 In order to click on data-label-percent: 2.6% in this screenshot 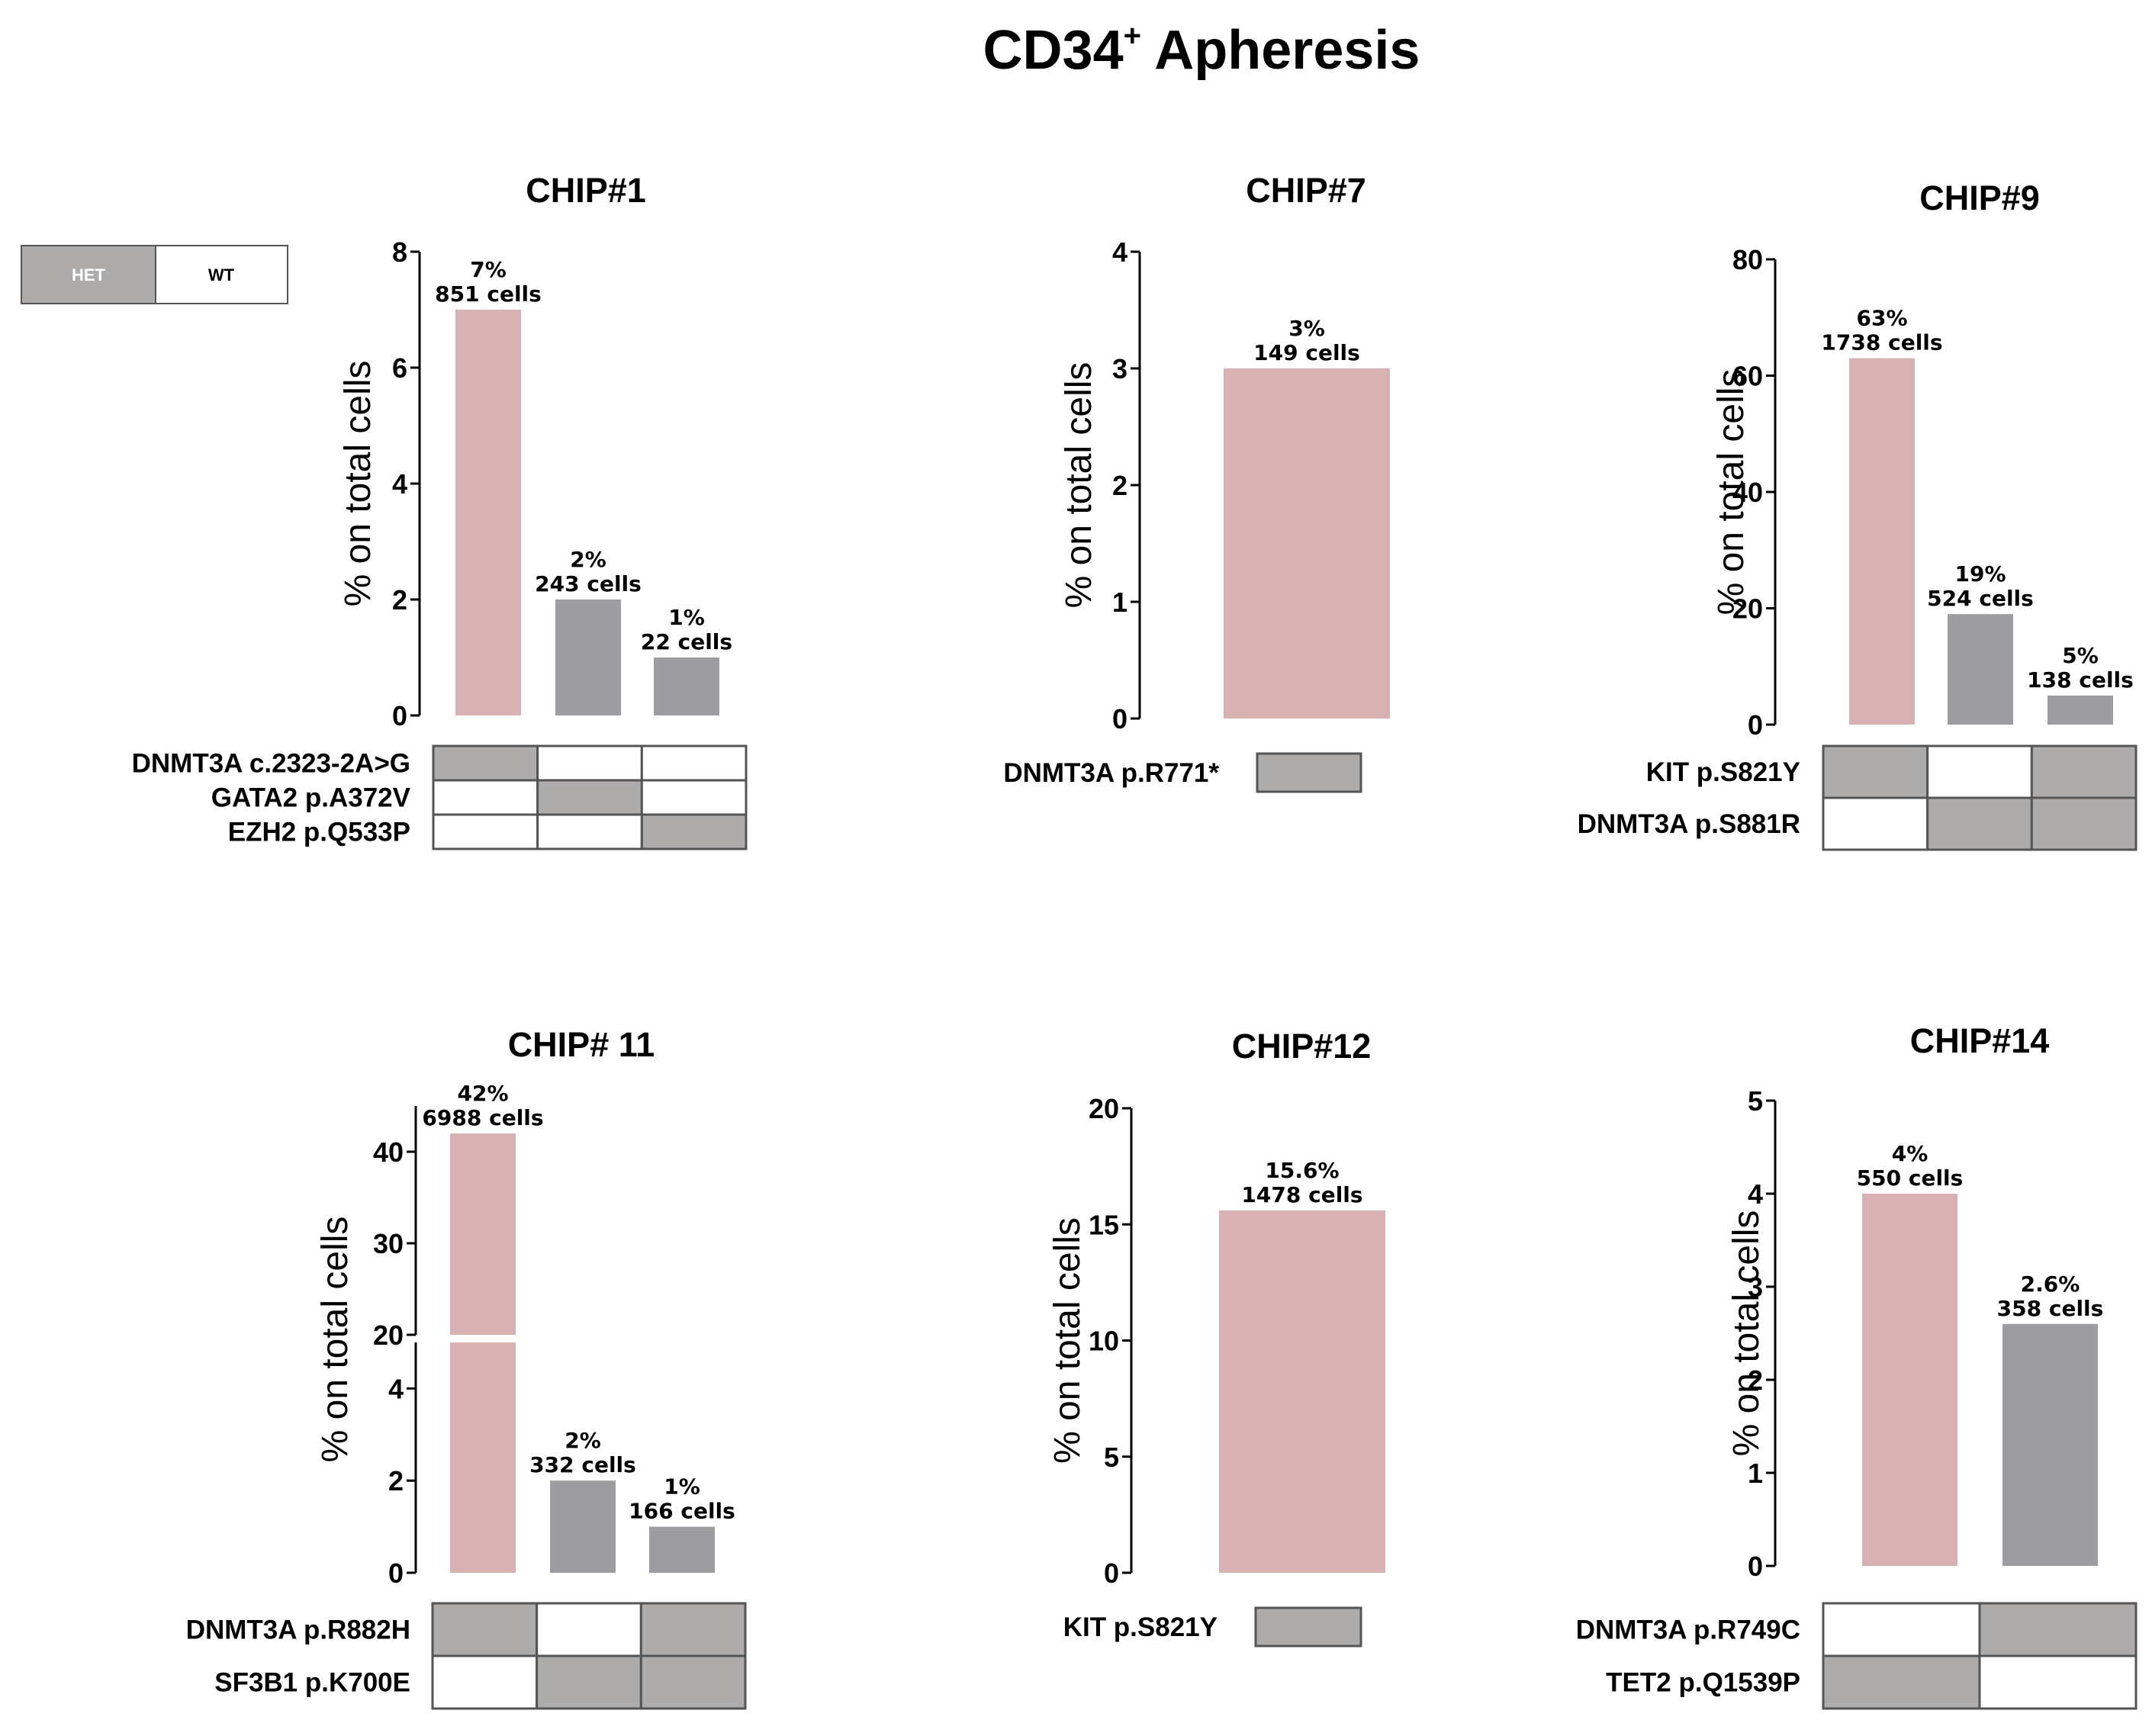, I will do `click(2050, 1284)`.